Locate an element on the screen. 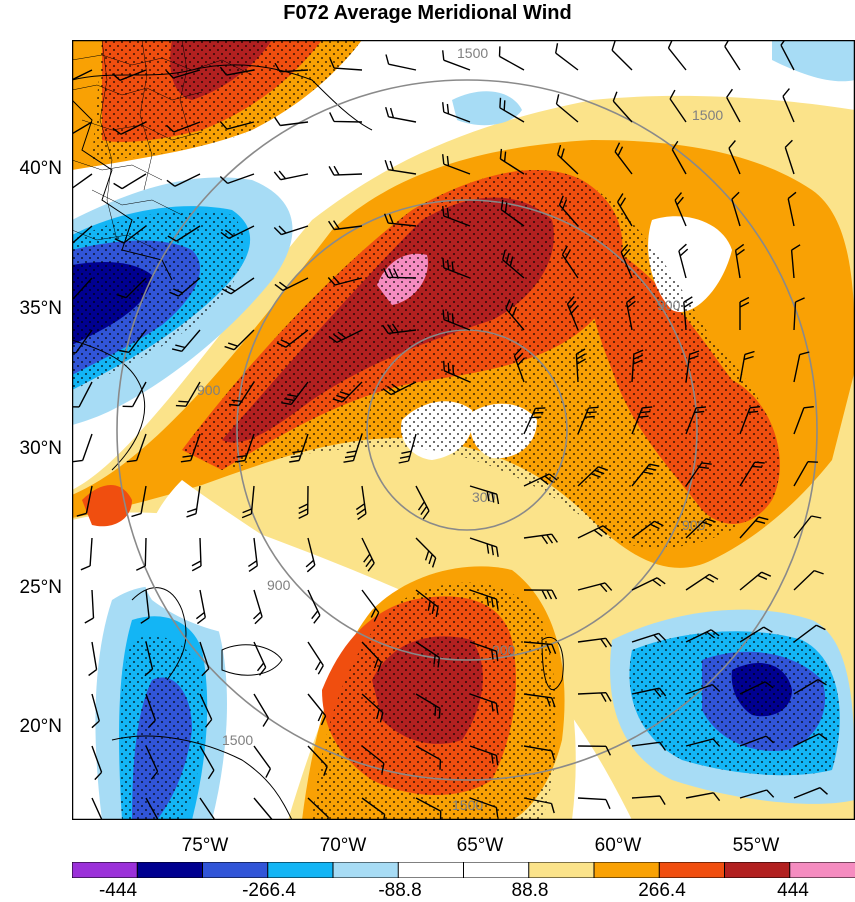 Image resolution: width=855 pixels, height=902 pixels. colorbar is located at coordinates (463, 870).